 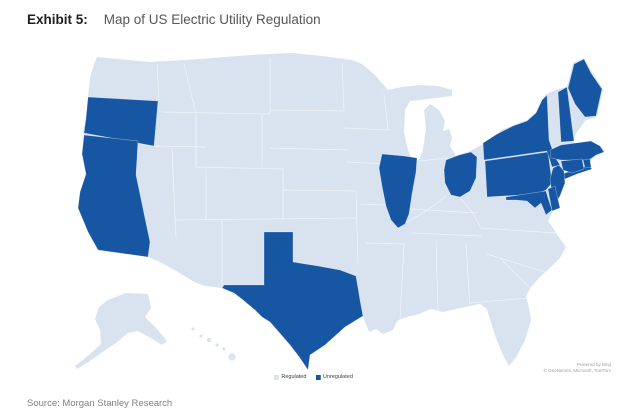 What do you see at coordinates (292, 301) in the screenshot?
I see `state-texas` at bounding box center [292, 301].